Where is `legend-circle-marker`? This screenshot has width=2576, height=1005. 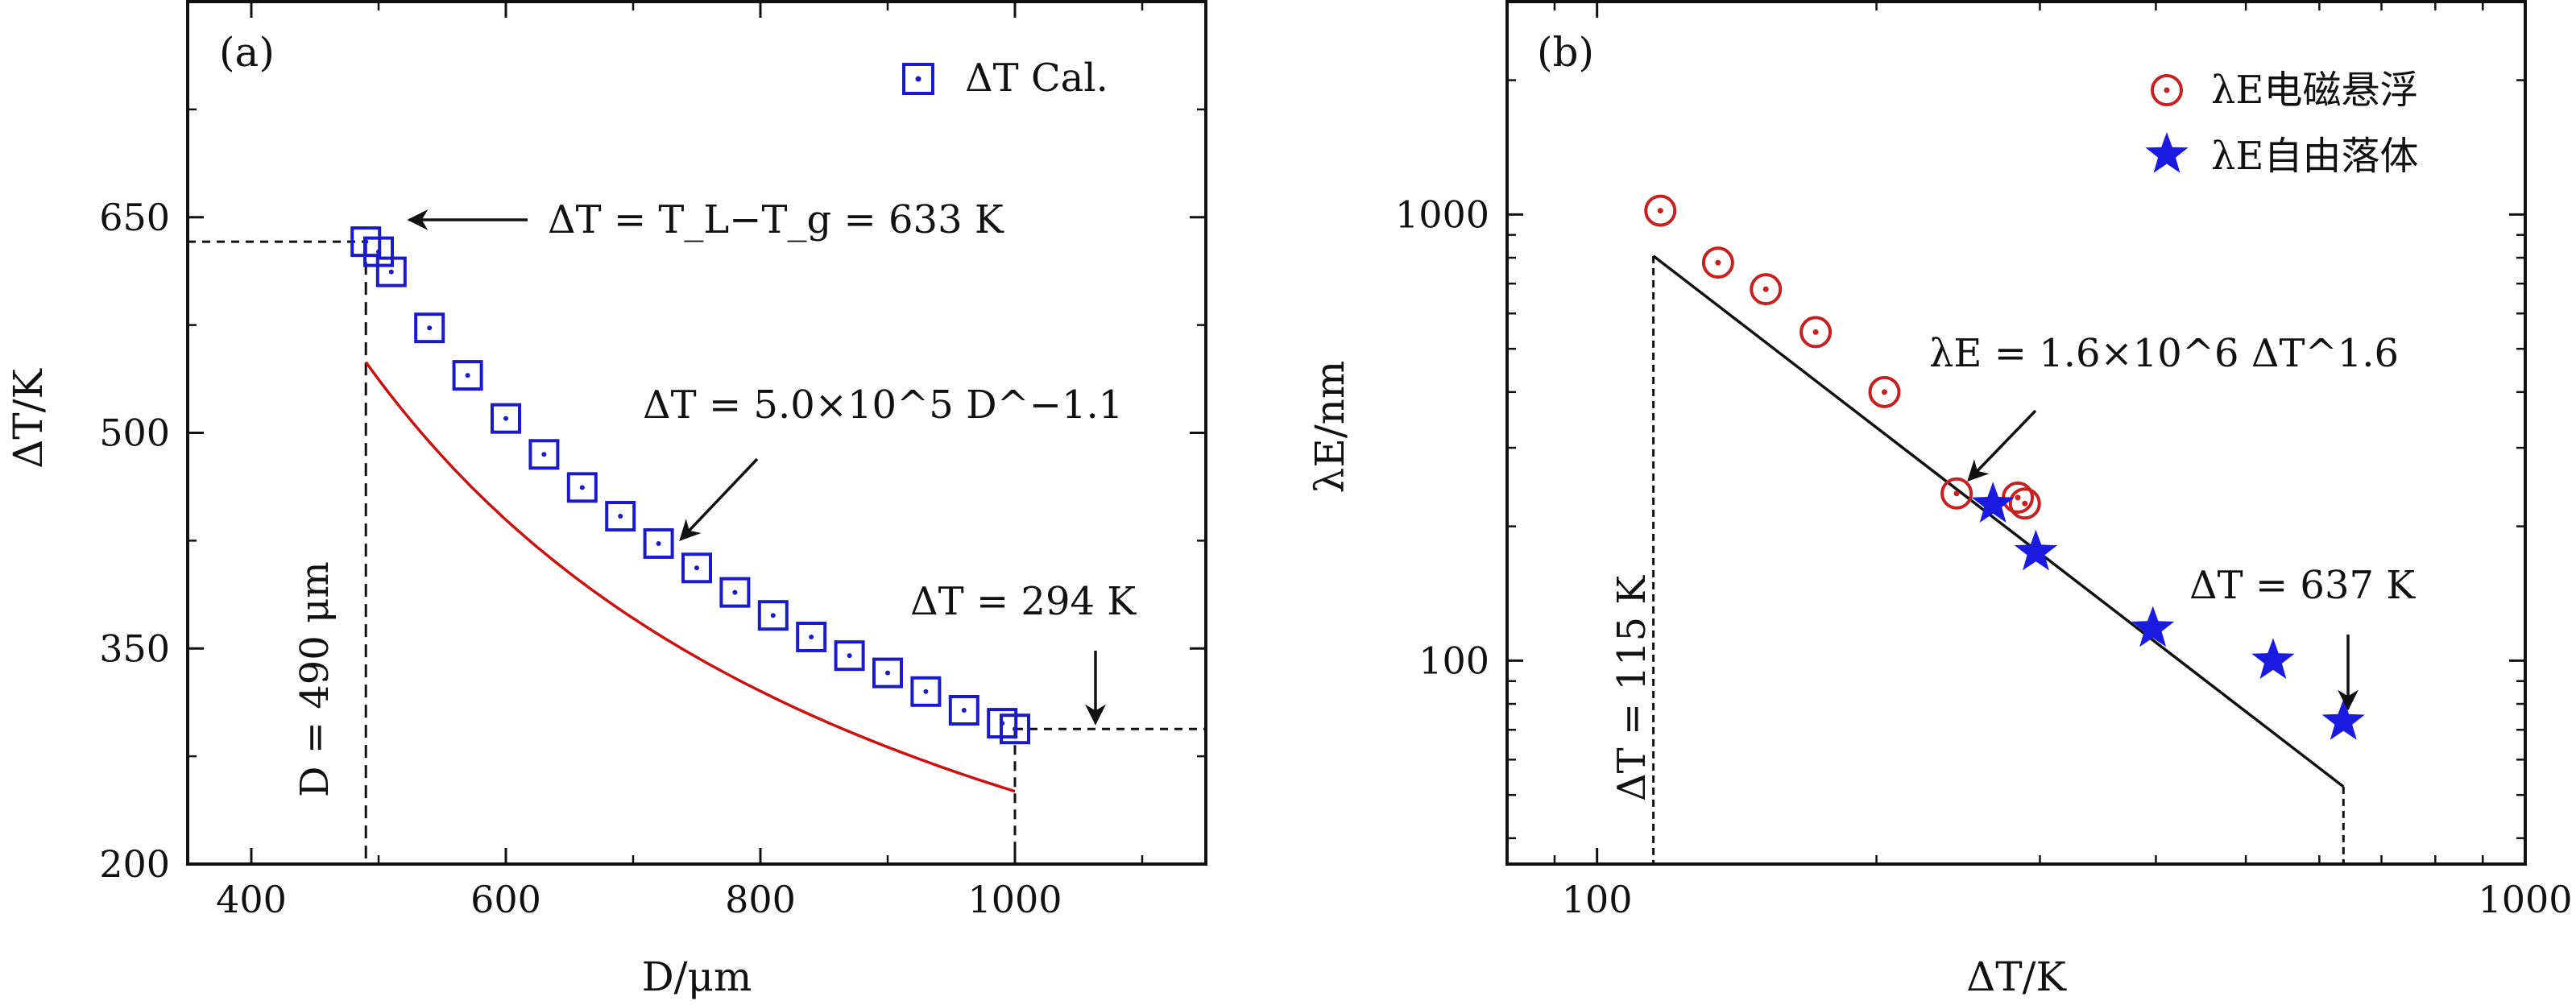
legend-circle-marker is located at coordinates (2167, 90).